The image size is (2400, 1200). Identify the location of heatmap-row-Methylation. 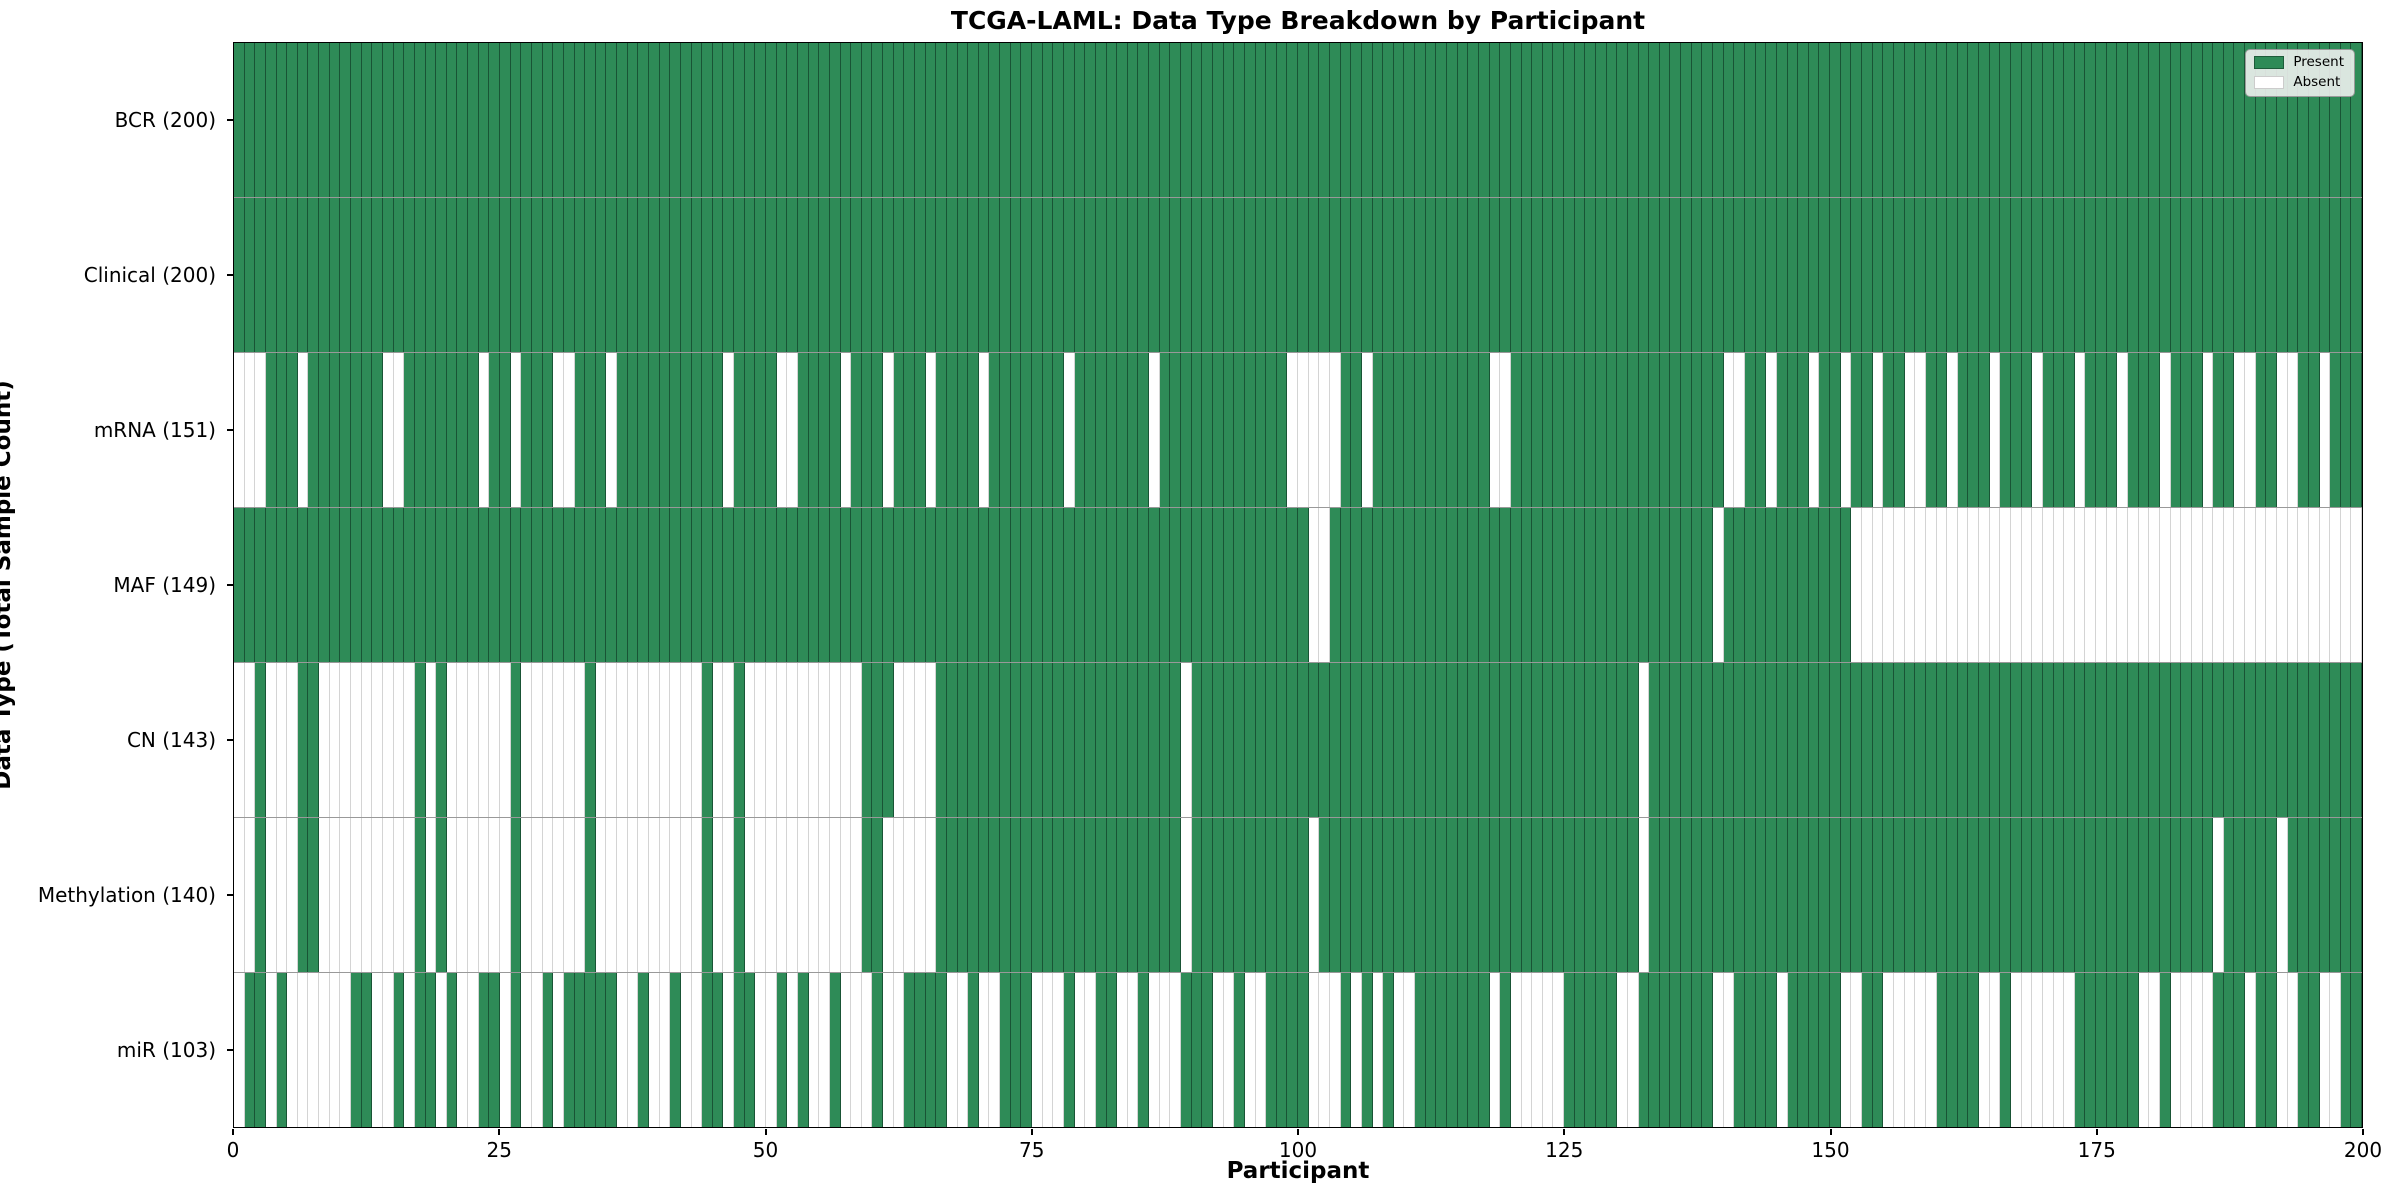
(1298, 894).